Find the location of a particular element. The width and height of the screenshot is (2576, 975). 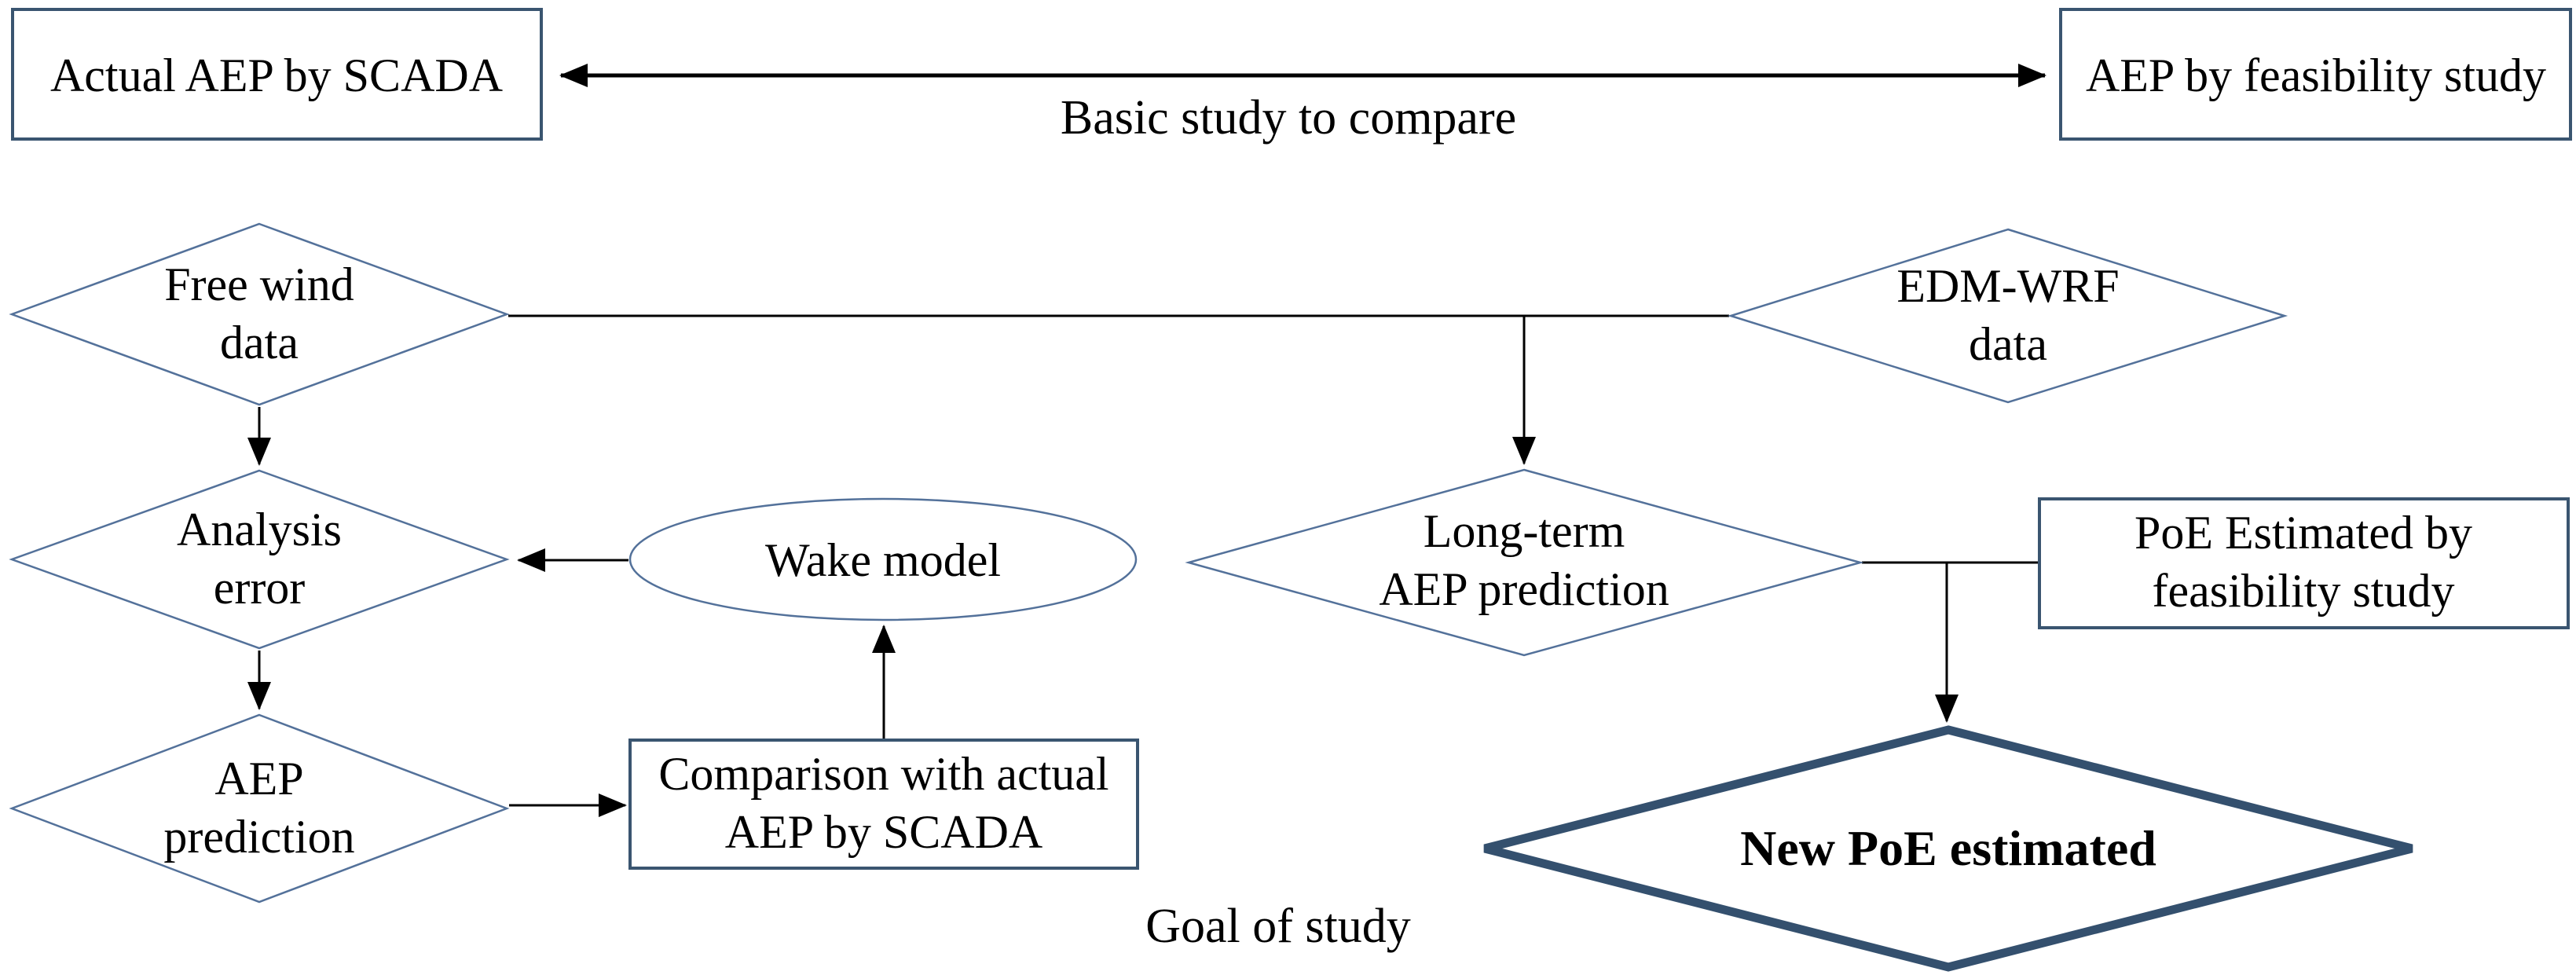

ellipse-wake-model is located at coordinates (883, 559).